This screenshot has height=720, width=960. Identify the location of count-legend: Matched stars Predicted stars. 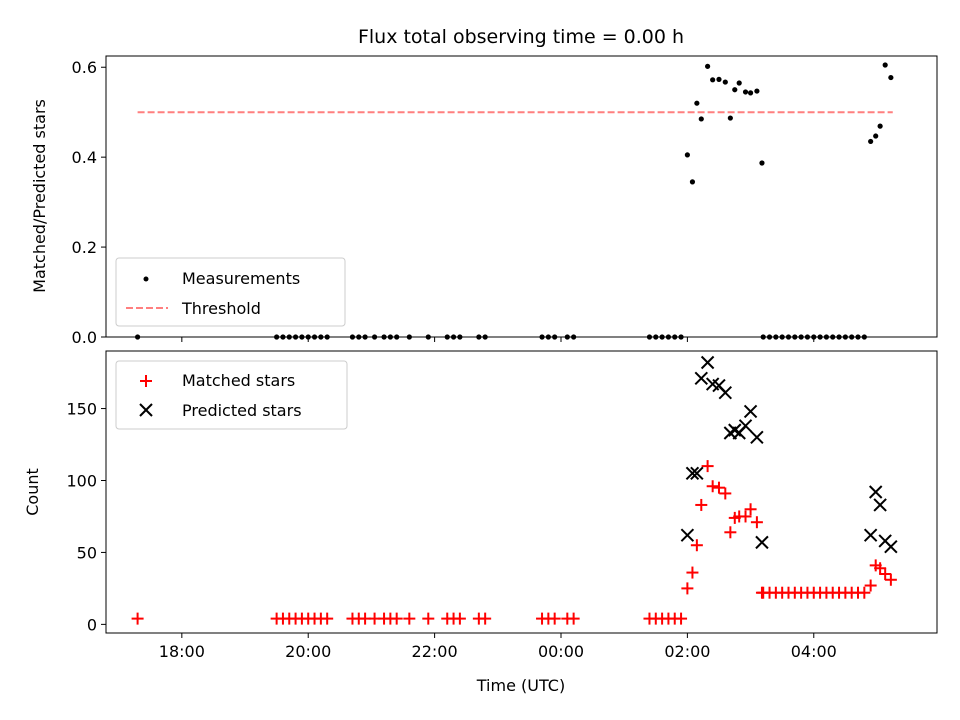
(231, 395).